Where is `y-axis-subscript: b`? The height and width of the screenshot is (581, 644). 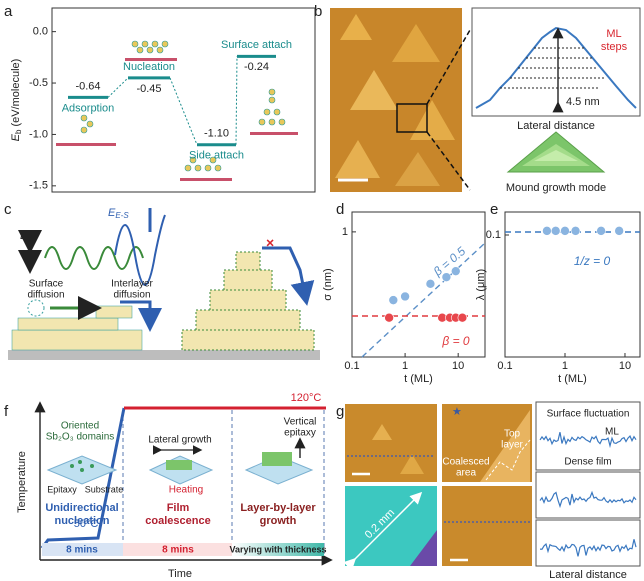 y-axis-subscript: b is located at coordinates (18, 131).